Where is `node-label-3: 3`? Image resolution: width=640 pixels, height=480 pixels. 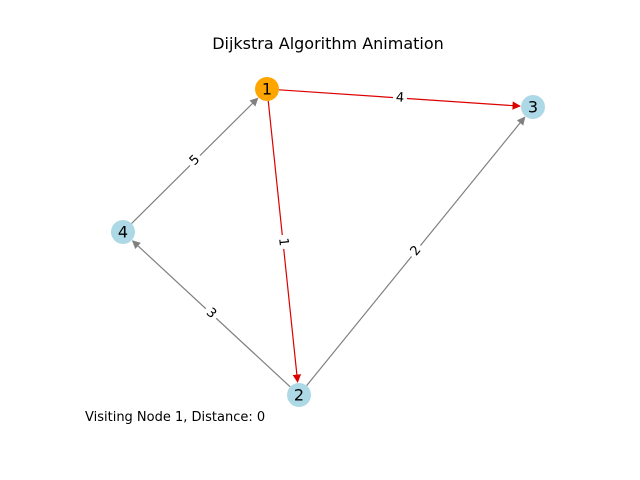
node-label-3: 3 is located at coordinates (533, 107).